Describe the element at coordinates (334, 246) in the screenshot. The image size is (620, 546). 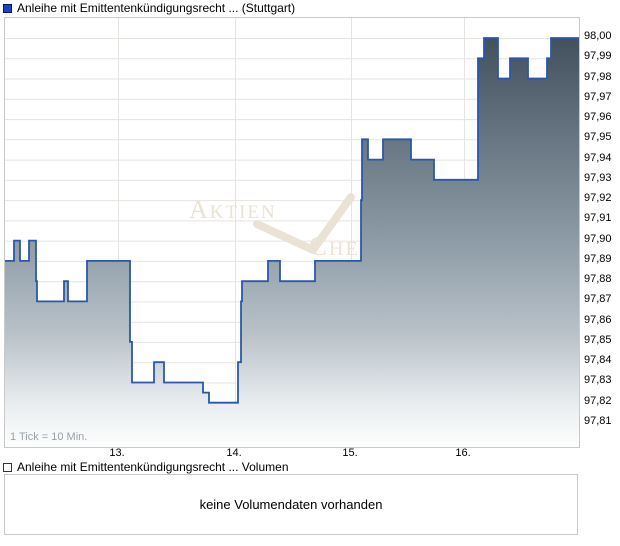
I see `watermark-word-2: CHE` at that location.